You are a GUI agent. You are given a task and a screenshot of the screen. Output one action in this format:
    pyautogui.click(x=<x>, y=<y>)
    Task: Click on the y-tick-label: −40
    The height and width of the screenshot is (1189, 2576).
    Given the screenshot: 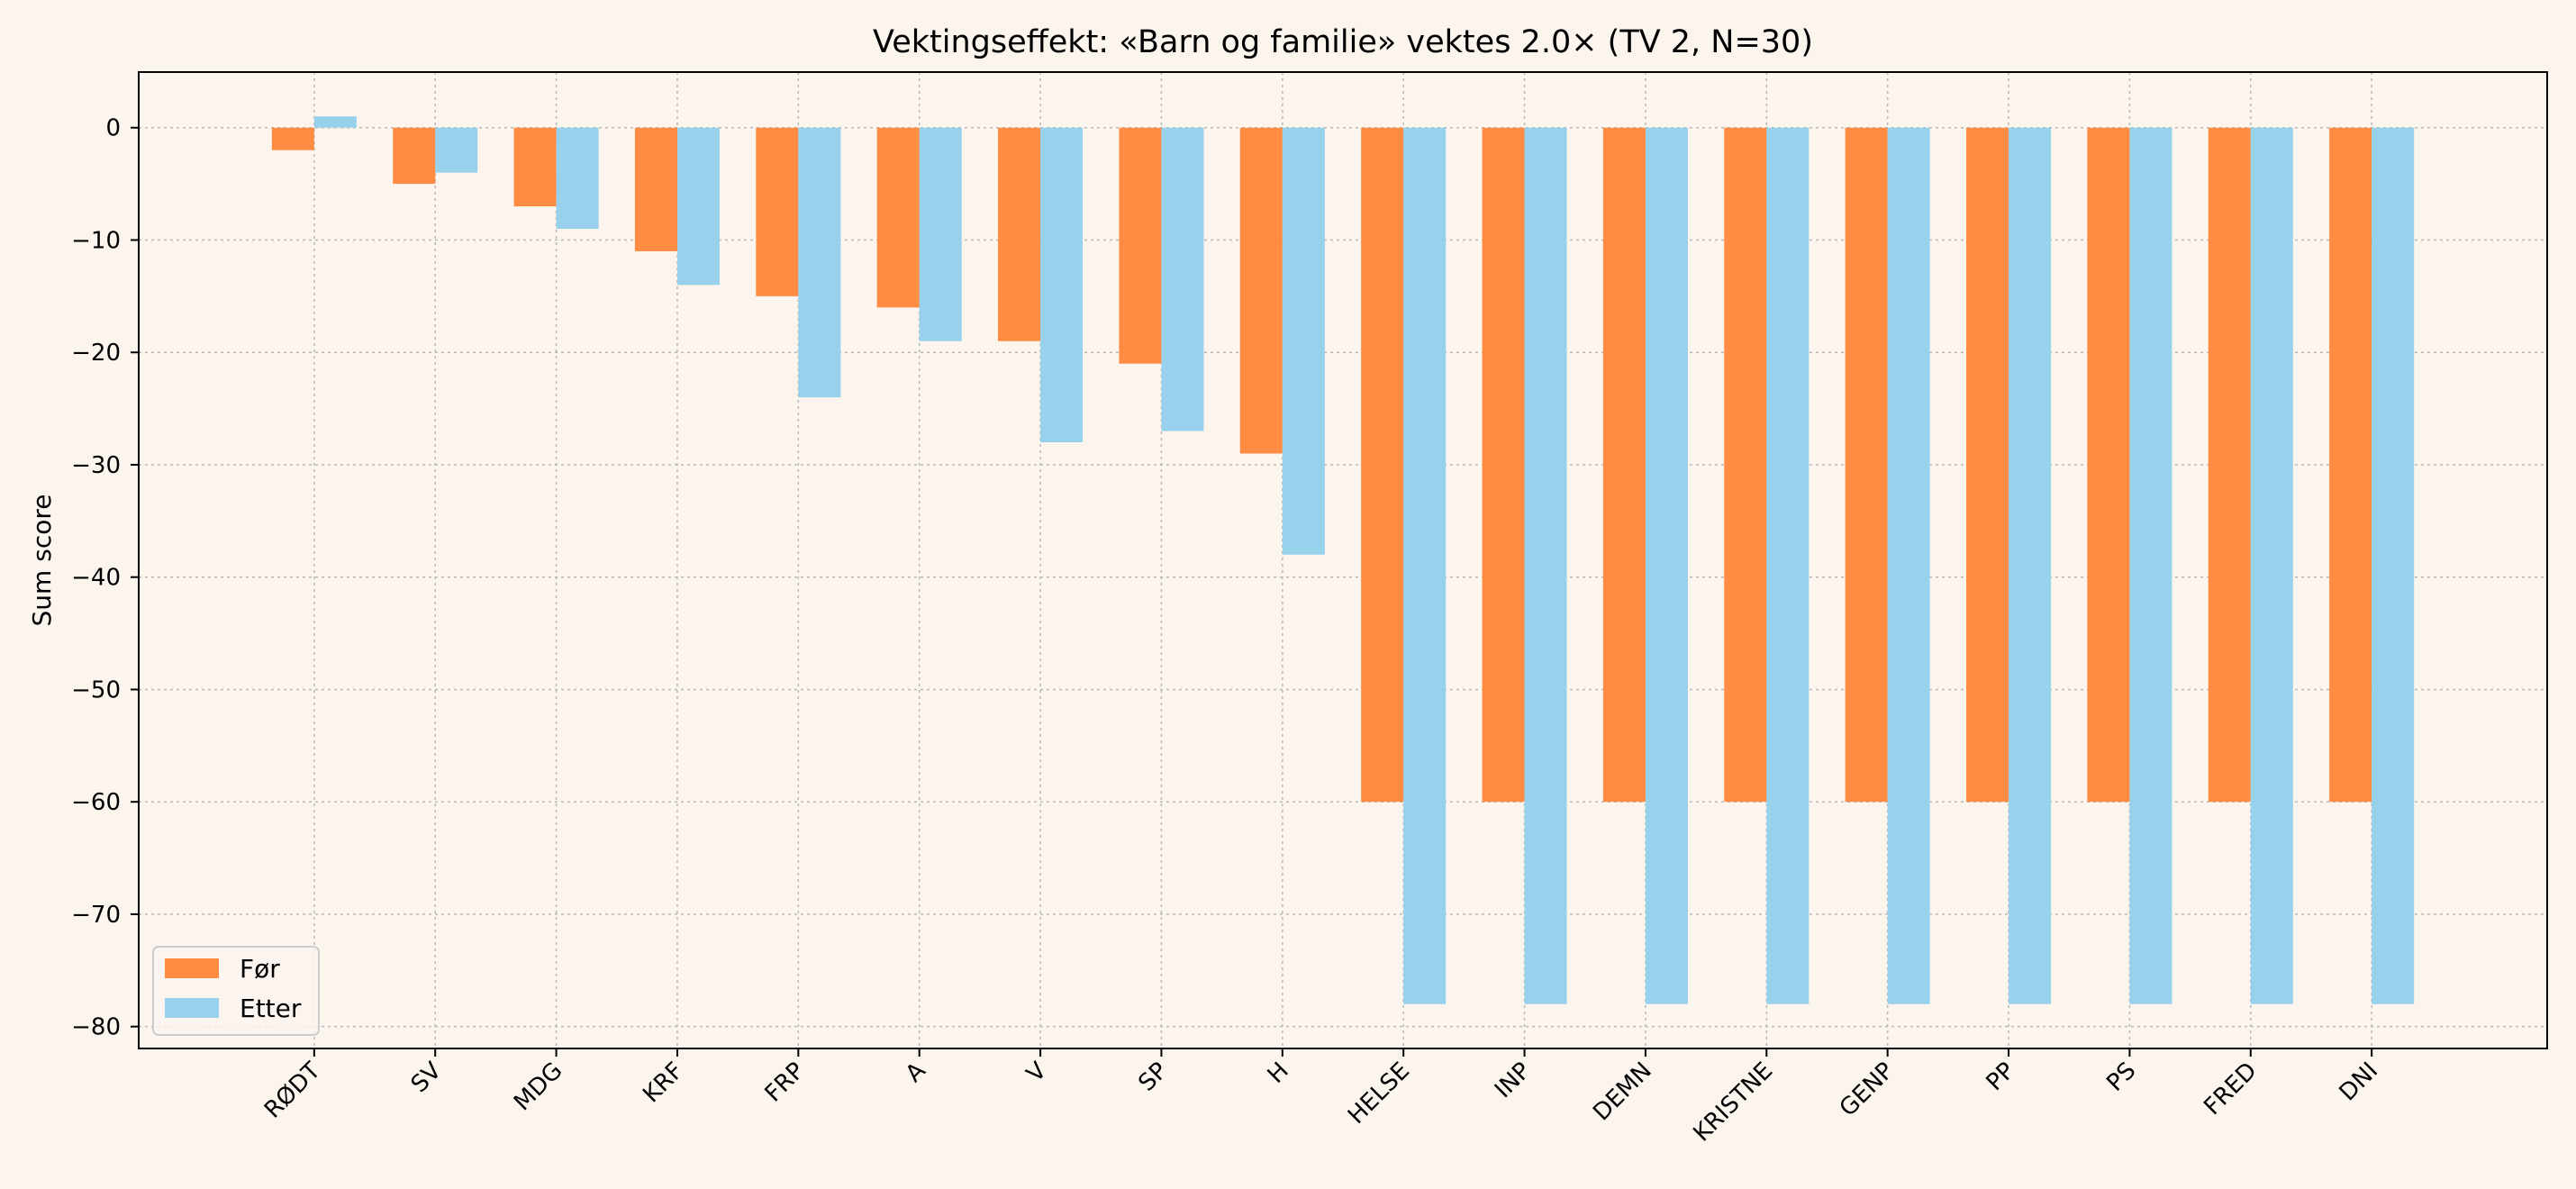 What is the action you would take?
    pyautogui.click(x=96, y=578)
    